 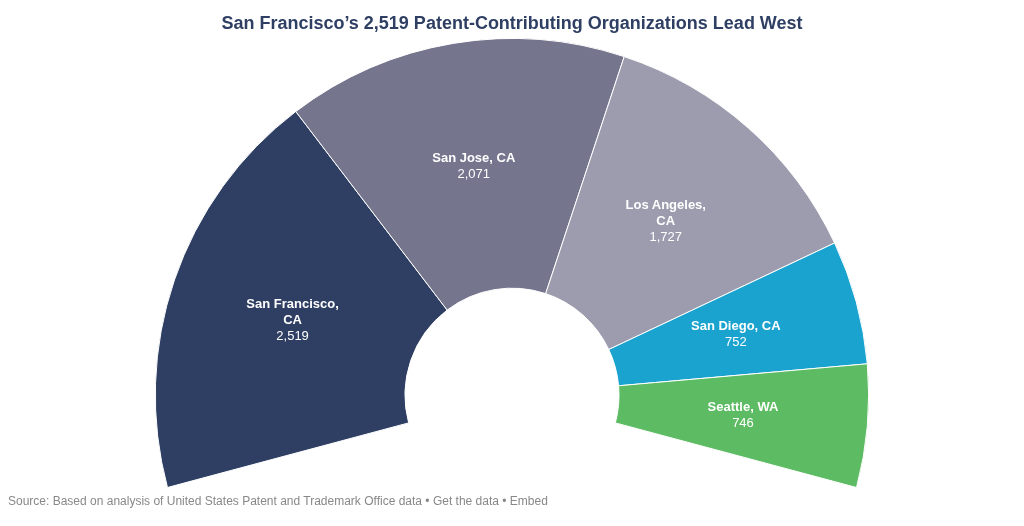 What do you see at coordinates (736, 326) in the screenshot?
I see `slice-label: San Diego, CA` at bounding box center [736, 326].